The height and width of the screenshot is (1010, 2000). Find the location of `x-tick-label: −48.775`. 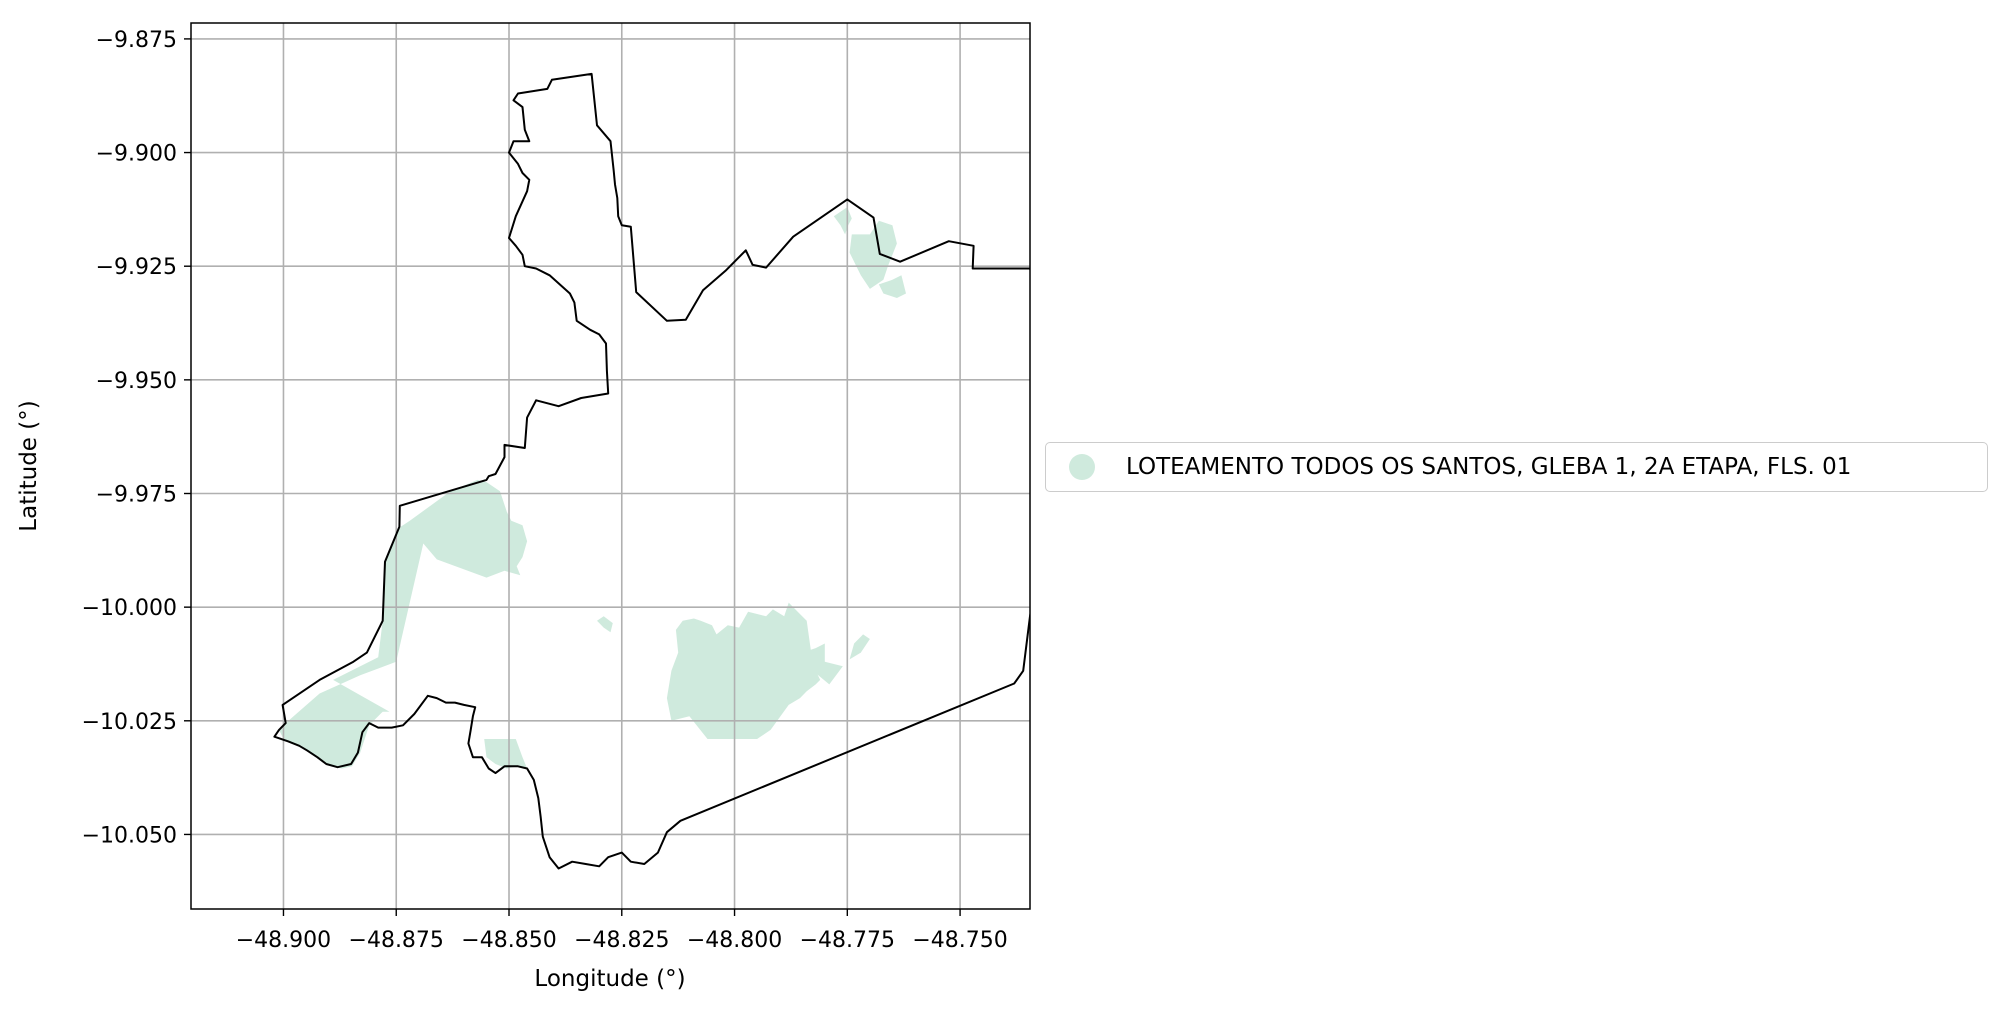

x-tick-label: −48.775 is located at coordinates (847, 940).